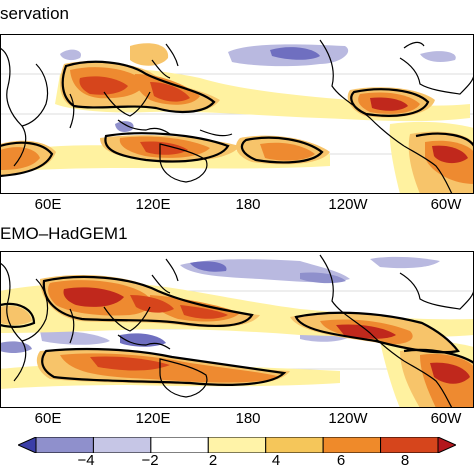 This screenshot has height=474, width=474. What do you see at coordinates (150, 460) in the screenshot?
I see `colorbar-label: −2` at bounding box center [150, 460].